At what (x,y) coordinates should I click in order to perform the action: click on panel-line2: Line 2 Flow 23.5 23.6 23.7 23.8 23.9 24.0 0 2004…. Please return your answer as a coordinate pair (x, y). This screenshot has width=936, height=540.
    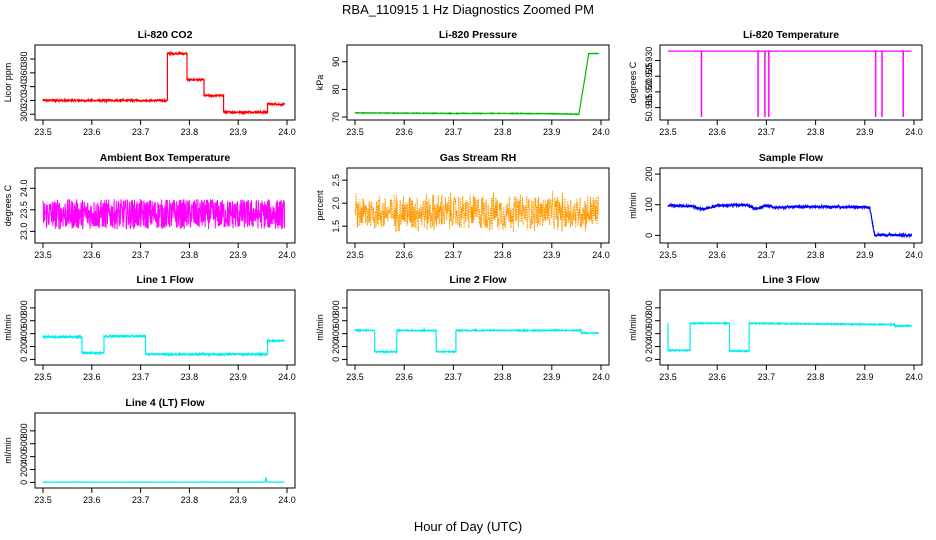
    Looking at the image, I should click on (462, 328).